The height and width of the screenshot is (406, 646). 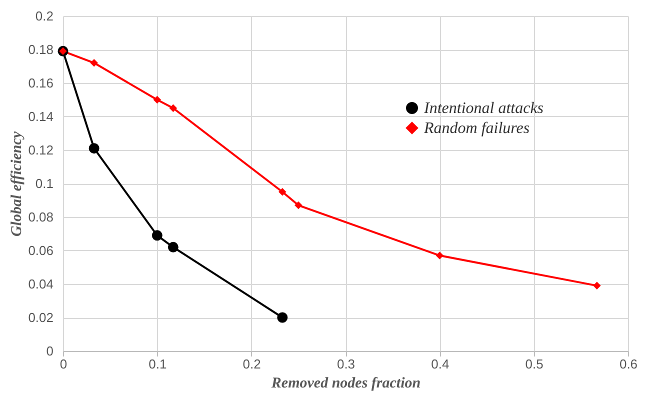 I want to click on x-tick-label: 0.6, so click(x=628, y=364).